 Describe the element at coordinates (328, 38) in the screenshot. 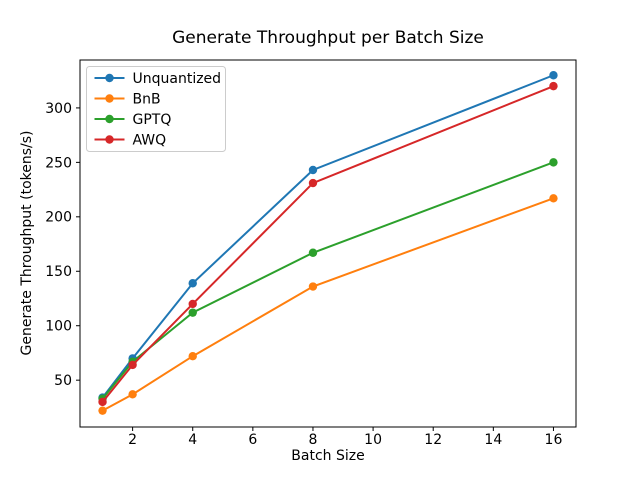

I see `chart-title: Generate Throughput per Batch Size` at that location.